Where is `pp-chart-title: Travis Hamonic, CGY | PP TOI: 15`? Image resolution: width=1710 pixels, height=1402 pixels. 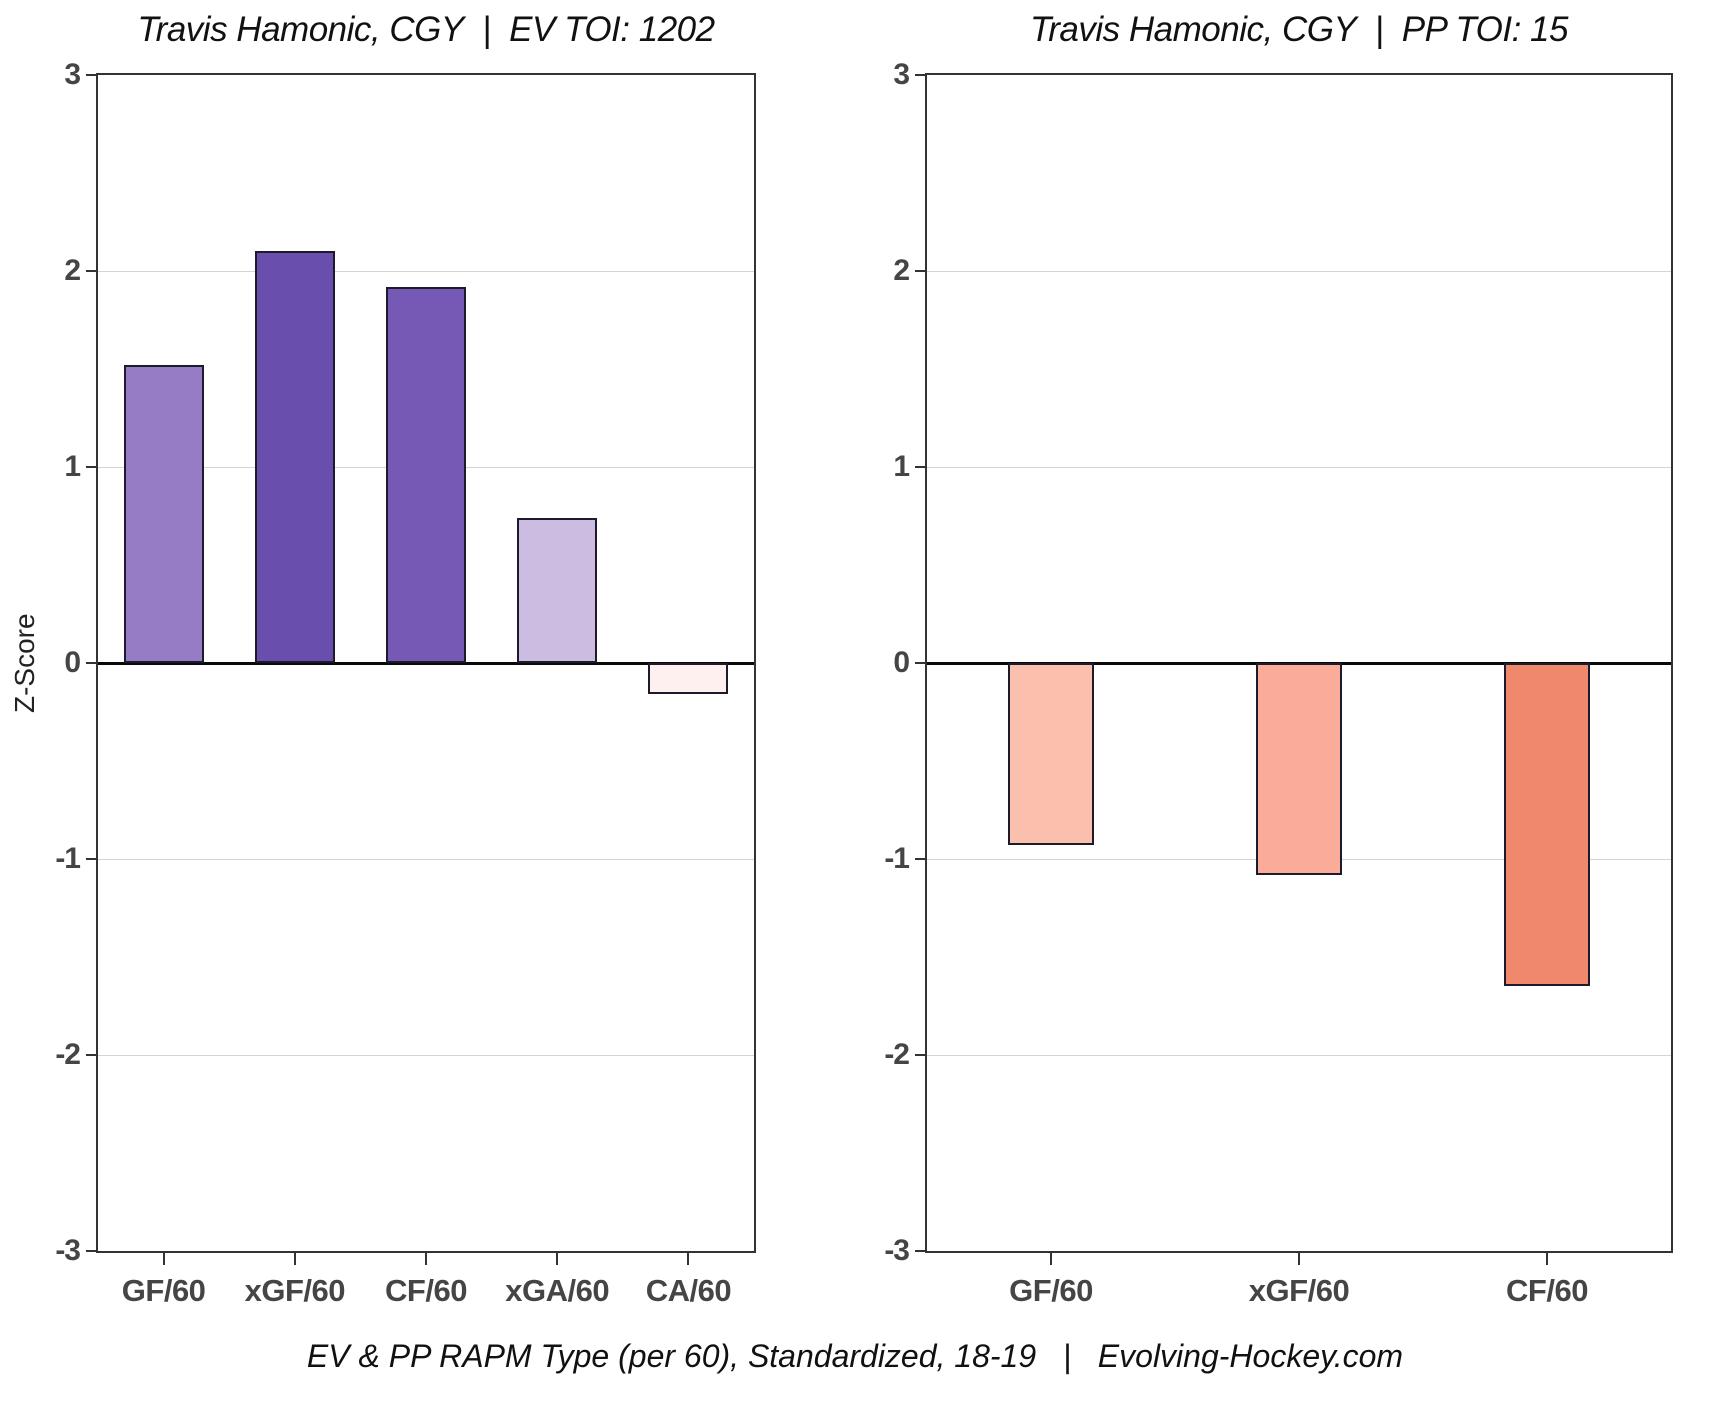
pp-chart-title: Travis Hamonic, CGY | PP TOI: 15 is located at coordinates (1299, 29).